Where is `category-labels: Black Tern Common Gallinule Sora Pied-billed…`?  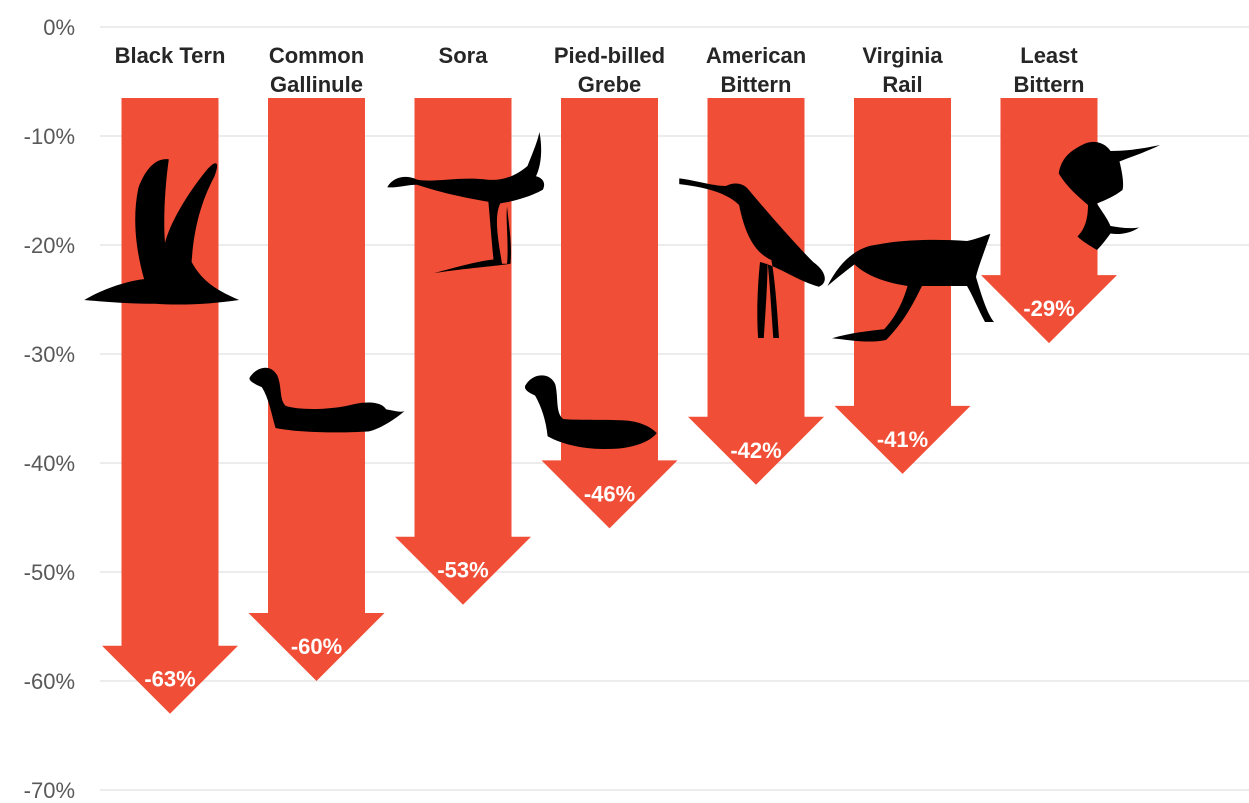
category-labels: Black Tern Common Gallinule Sora Pied-billed… is located at coordinates (600, 70).